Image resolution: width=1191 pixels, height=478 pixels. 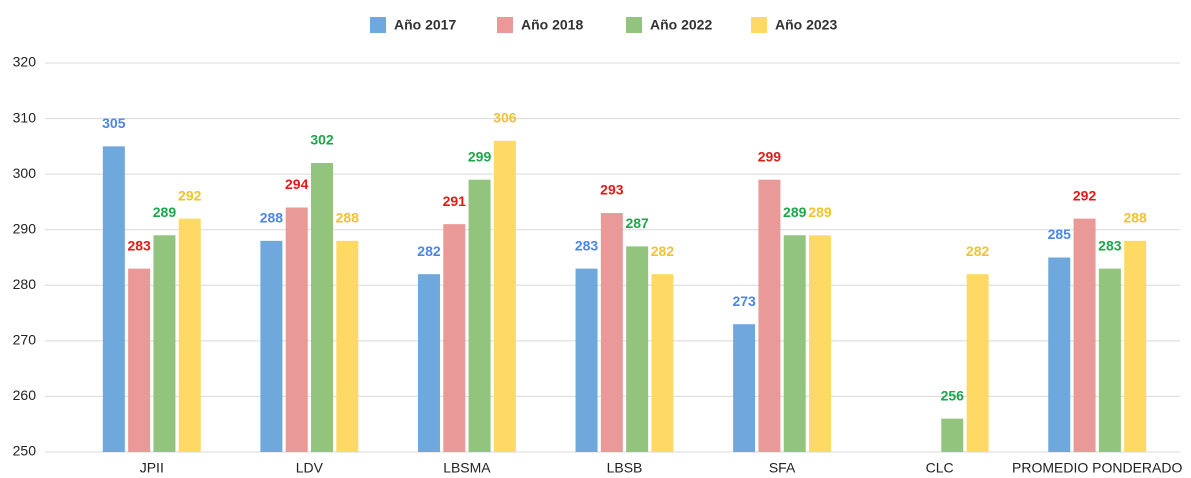 What do you see at coordinates (152, 468) in the screenshot?
I see `x-tick-label: JPII` at bounding box center [152, 468].